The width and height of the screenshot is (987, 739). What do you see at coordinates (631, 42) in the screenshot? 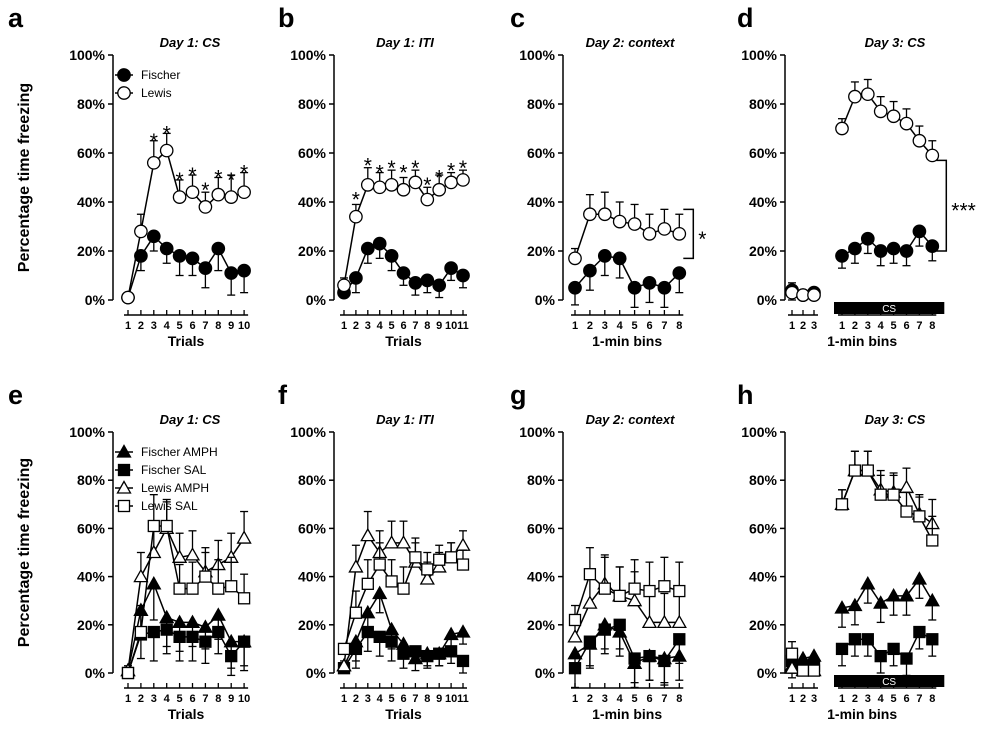
I see `panel-title: Day 2: context` at bounding box center [631, 42].